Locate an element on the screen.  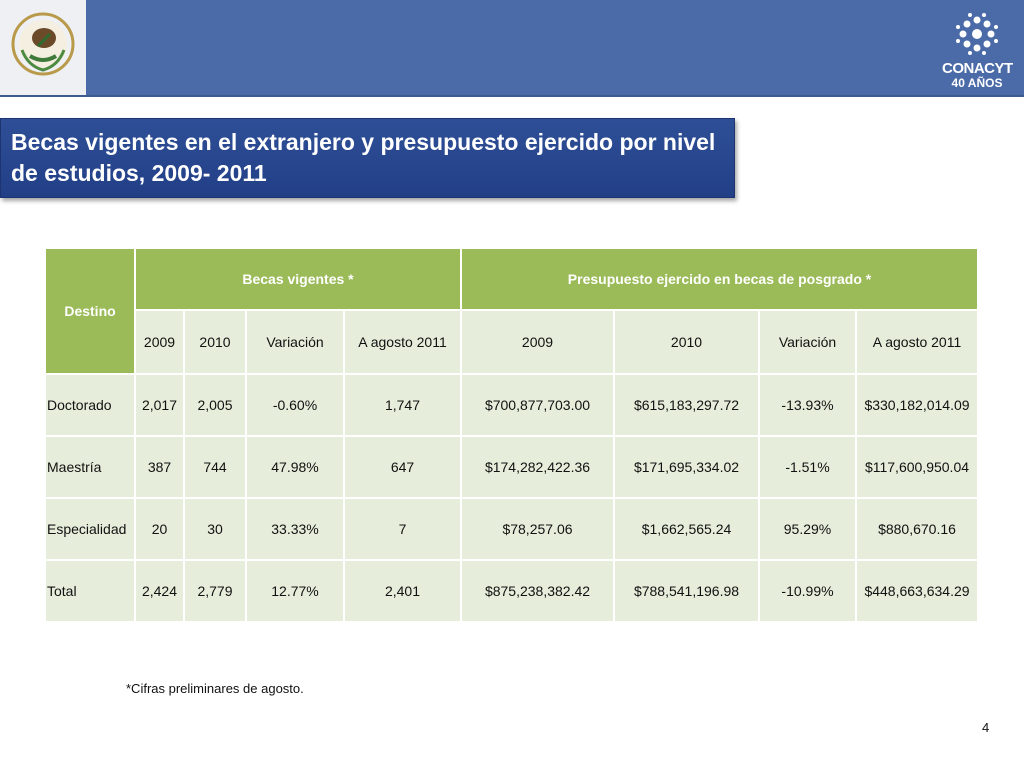
table-cell: 2,017 is located at coordinates (159, 405).